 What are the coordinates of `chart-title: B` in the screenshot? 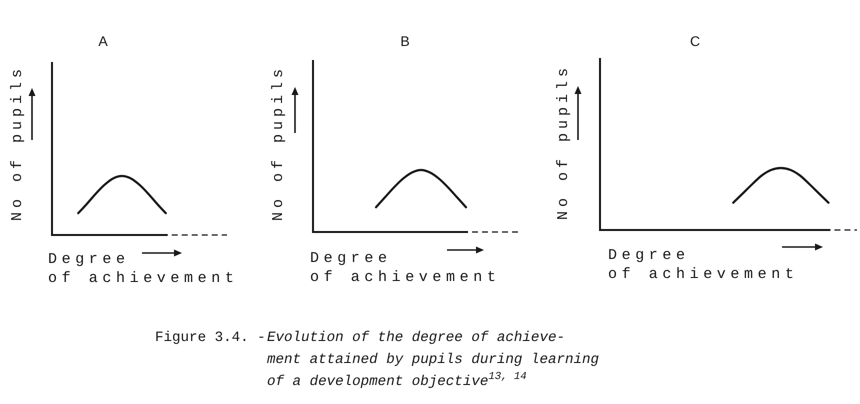 It's located at (405, 41).